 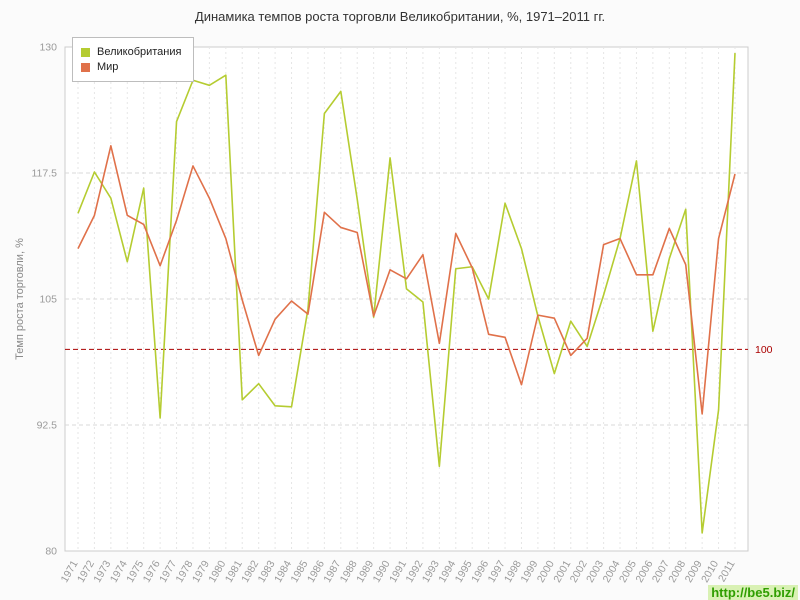 What do you see at coordinates (47, 426) in the screenshot?
I see `y-tick-label: 92.5` at bounding box center [47, 426].